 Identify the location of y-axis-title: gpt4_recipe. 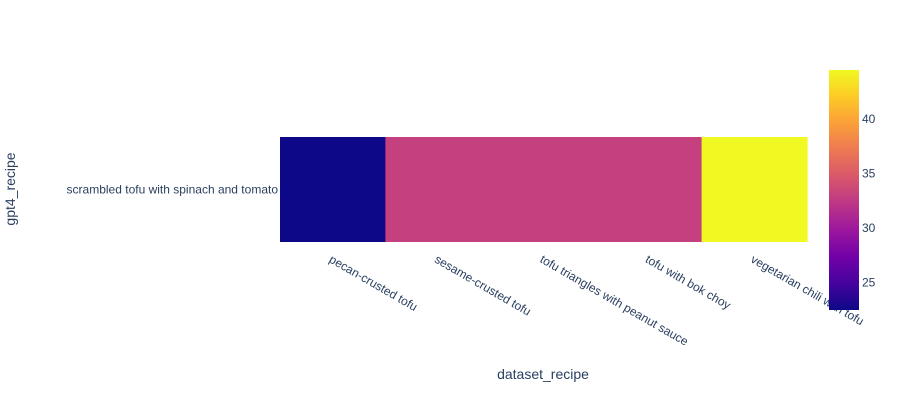
(10, 188).